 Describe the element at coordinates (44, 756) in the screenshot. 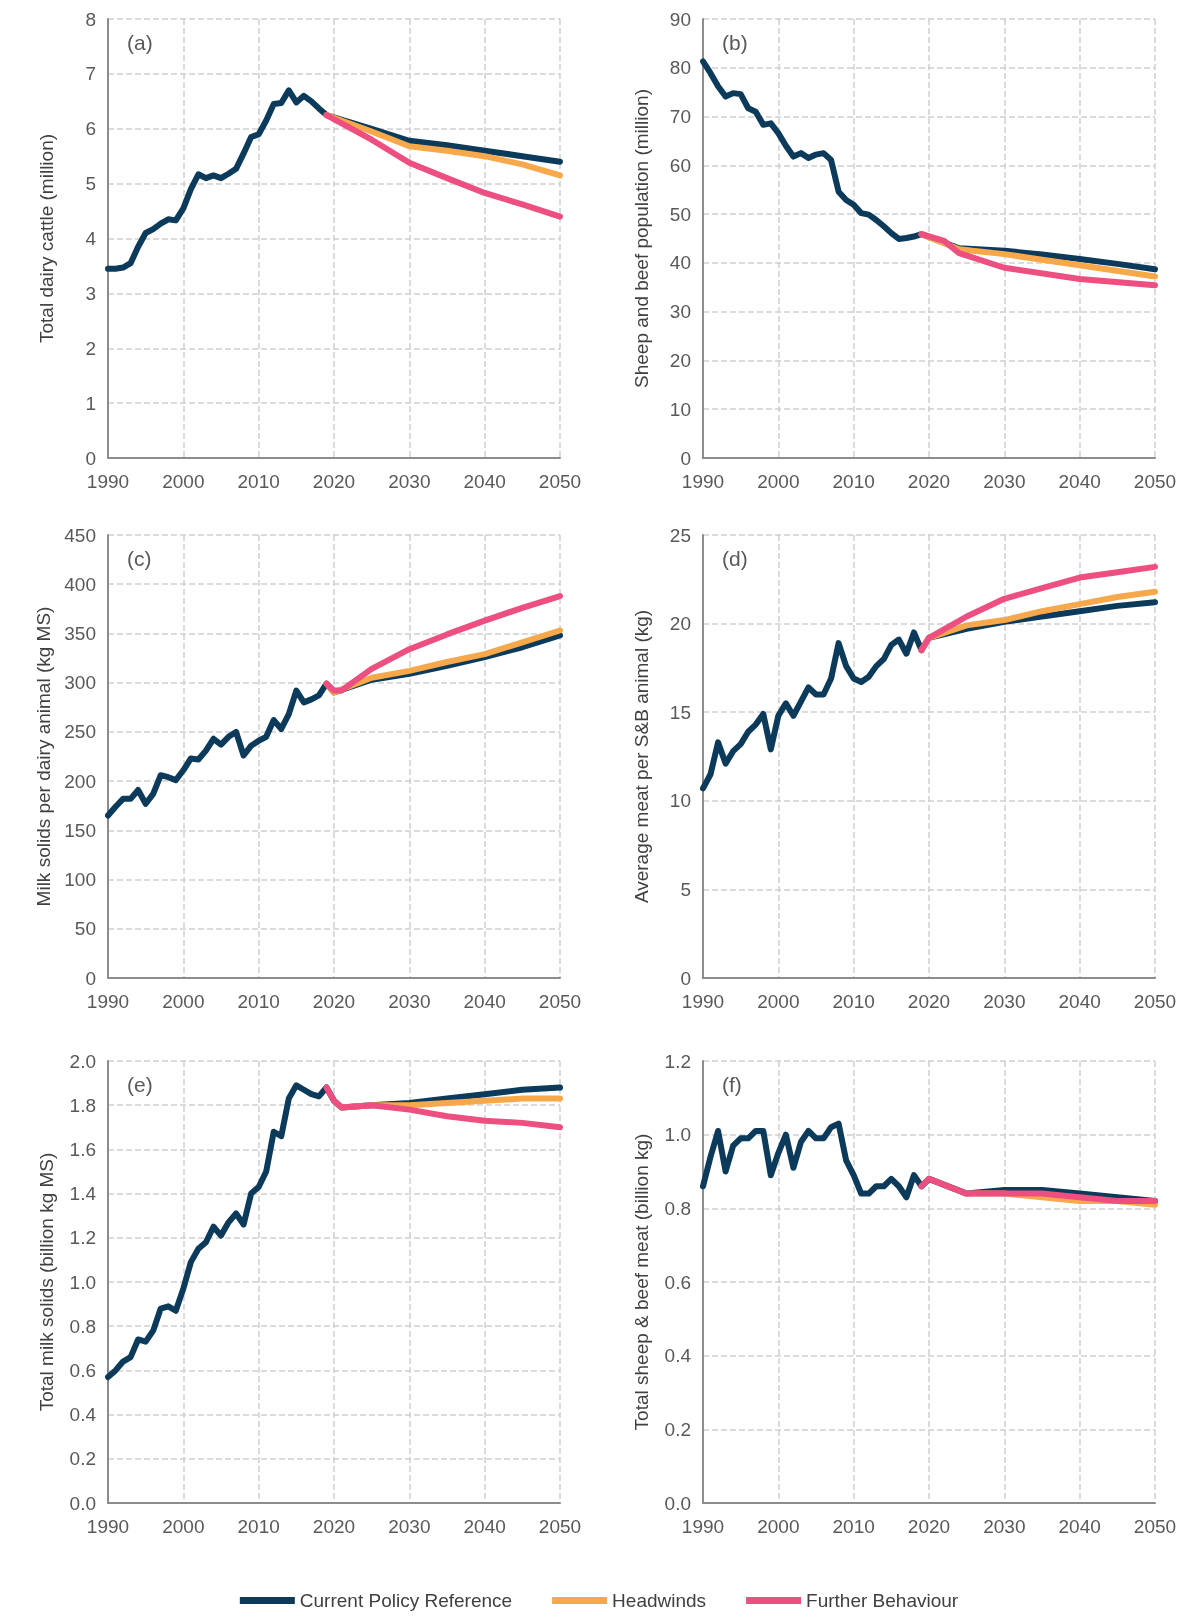

I see `y-axis-title: Milk solids per dairy animal (kg MS)` at that location.